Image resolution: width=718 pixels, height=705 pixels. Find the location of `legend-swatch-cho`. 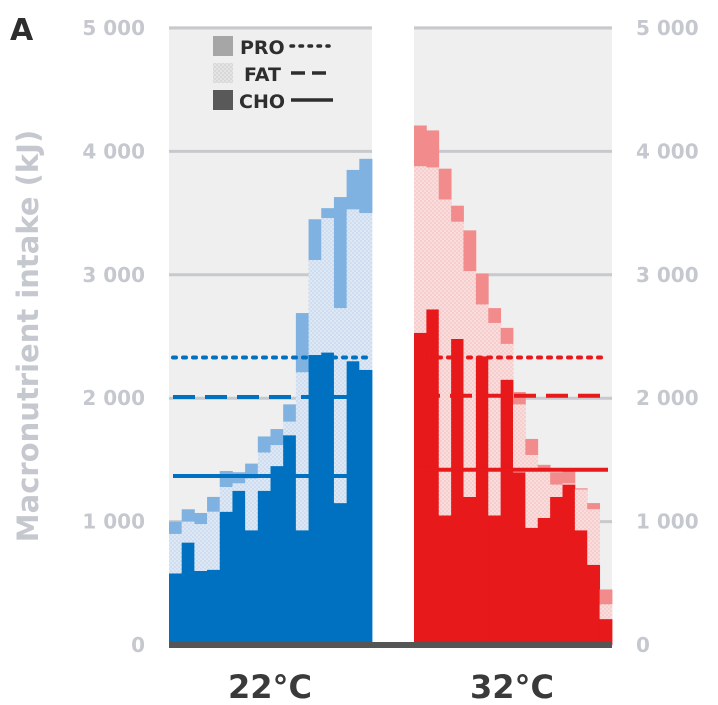

legend-swatch-cho is located at coordinates (223, 100).